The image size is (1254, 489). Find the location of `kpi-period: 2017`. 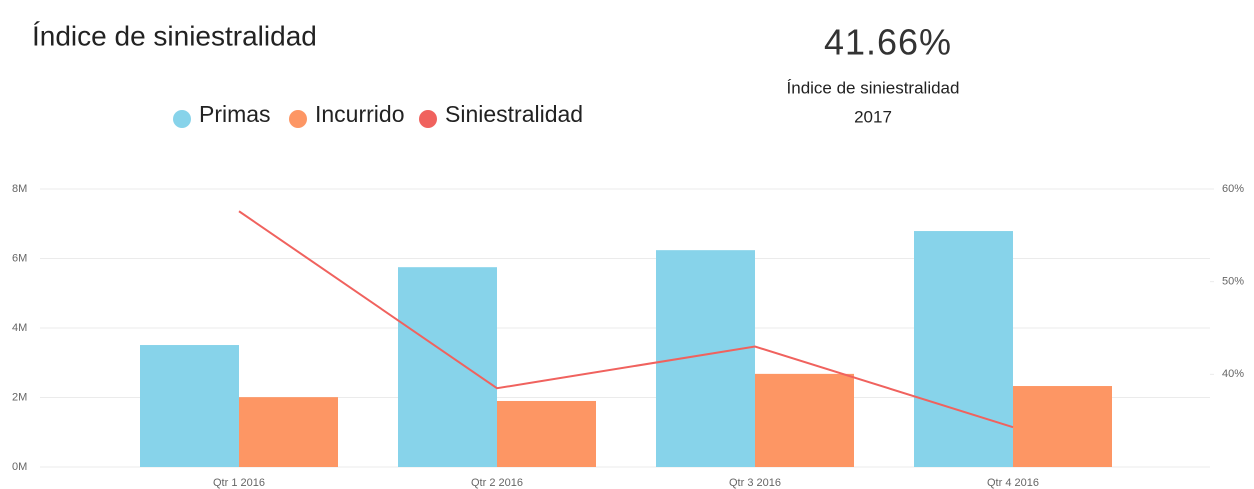

kpi-period: 2017 is located at coordinates (873, 116).